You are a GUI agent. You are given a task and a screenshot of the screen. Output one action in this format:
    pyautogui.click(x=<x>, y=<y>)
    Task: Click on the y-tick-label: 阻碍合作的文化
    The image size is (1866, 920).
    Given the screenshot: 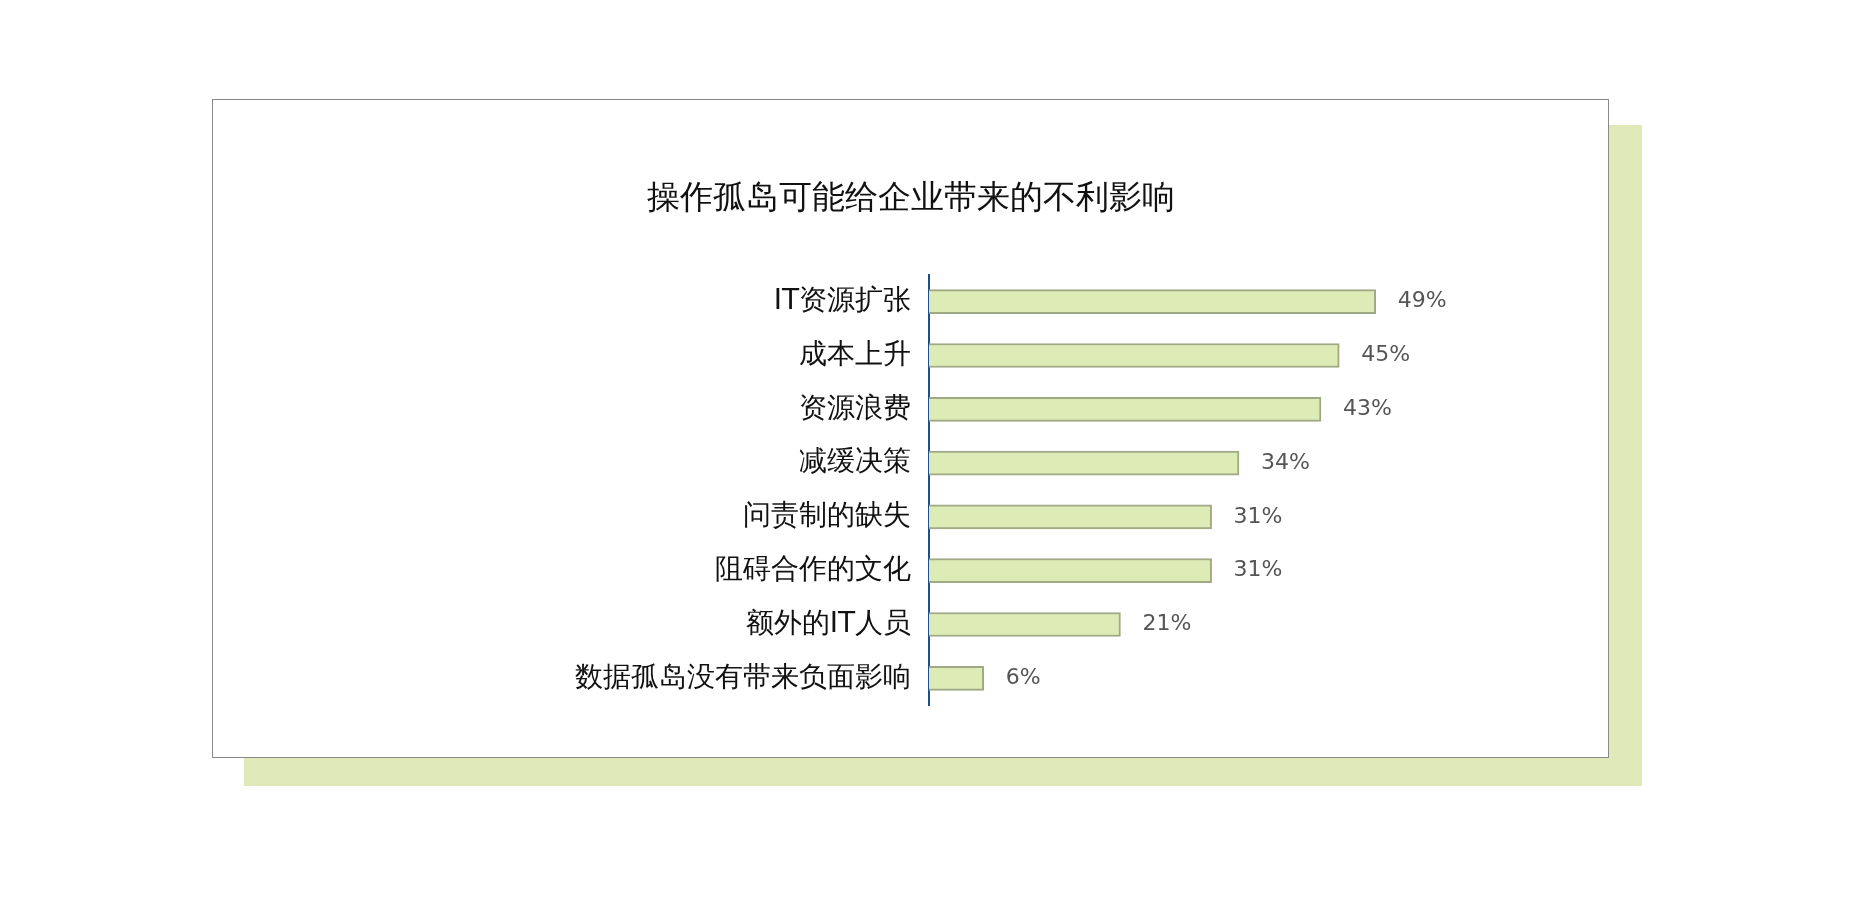 What is the action you would take?
    pyautogui.click(x=813, y=568)
    